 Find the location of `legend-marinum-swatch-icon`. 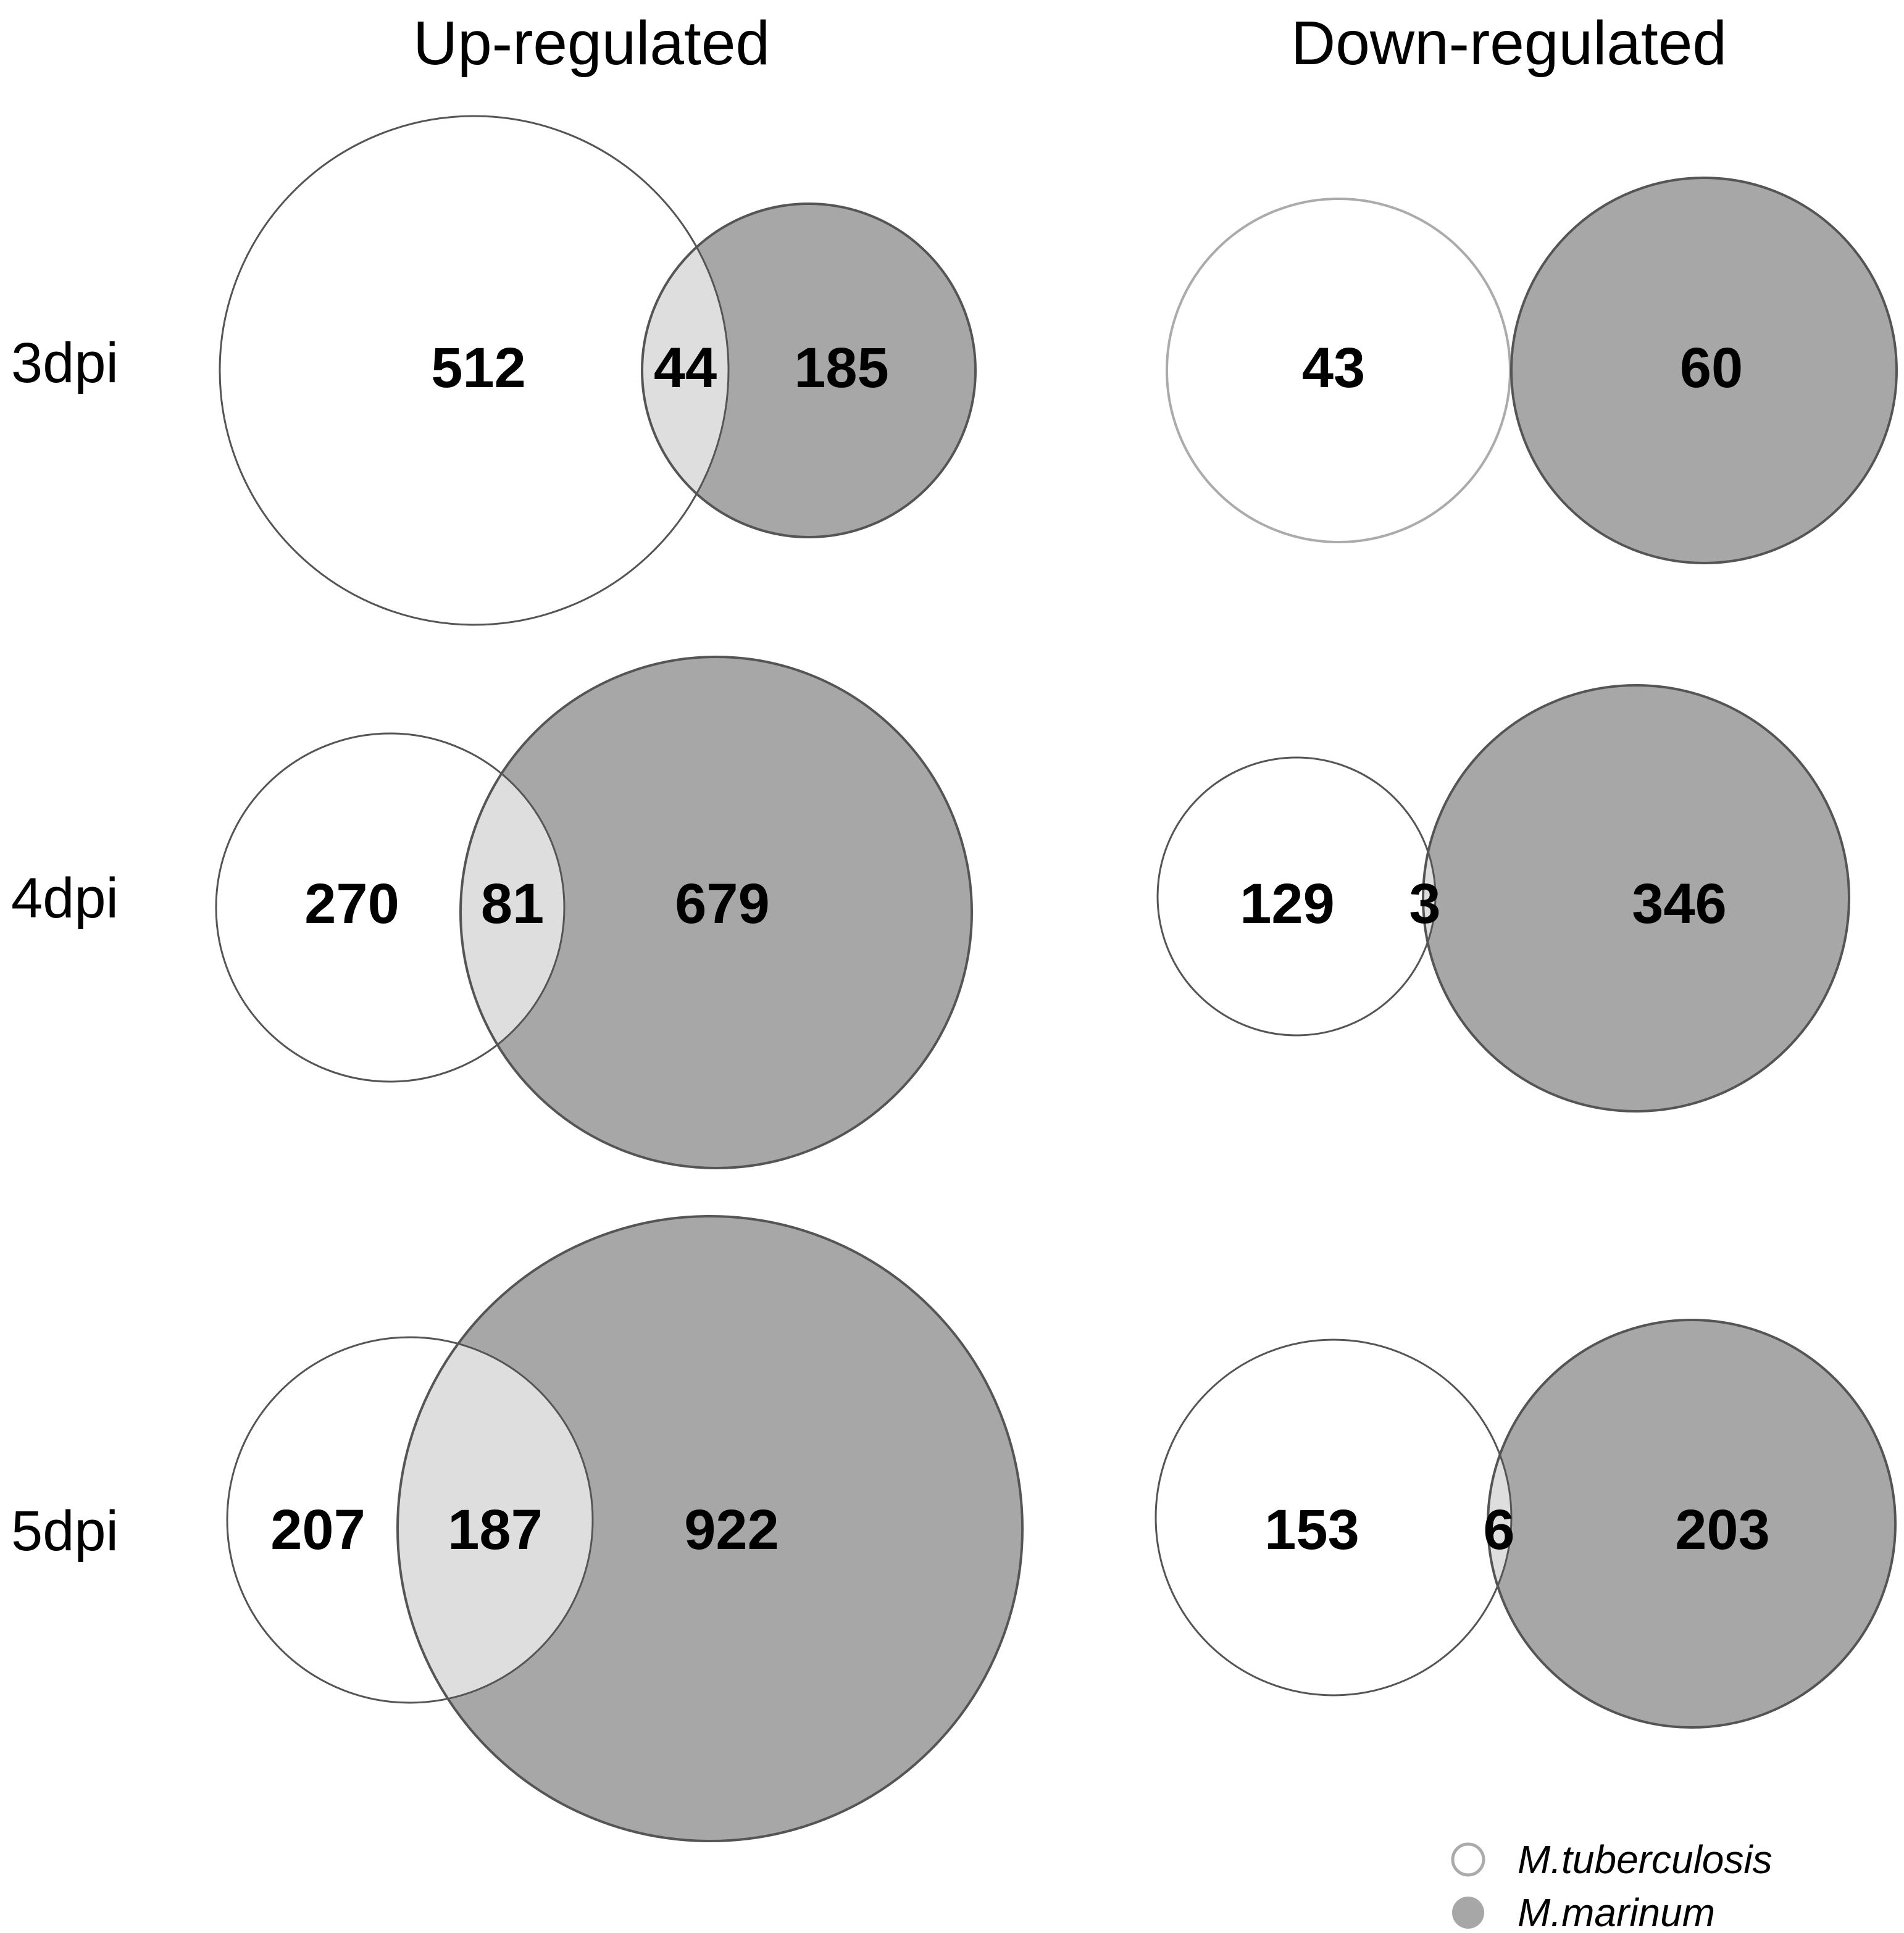

legend-marinum-swatch-icon is located at coordinates (1468, 1913).